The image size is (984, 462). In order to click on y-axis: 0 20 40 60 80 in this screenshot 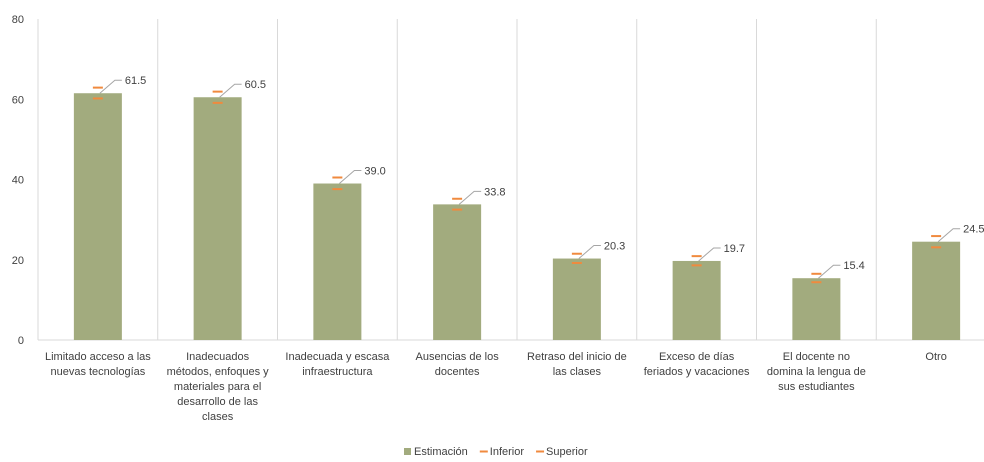, I will do `click(18, 180)`.